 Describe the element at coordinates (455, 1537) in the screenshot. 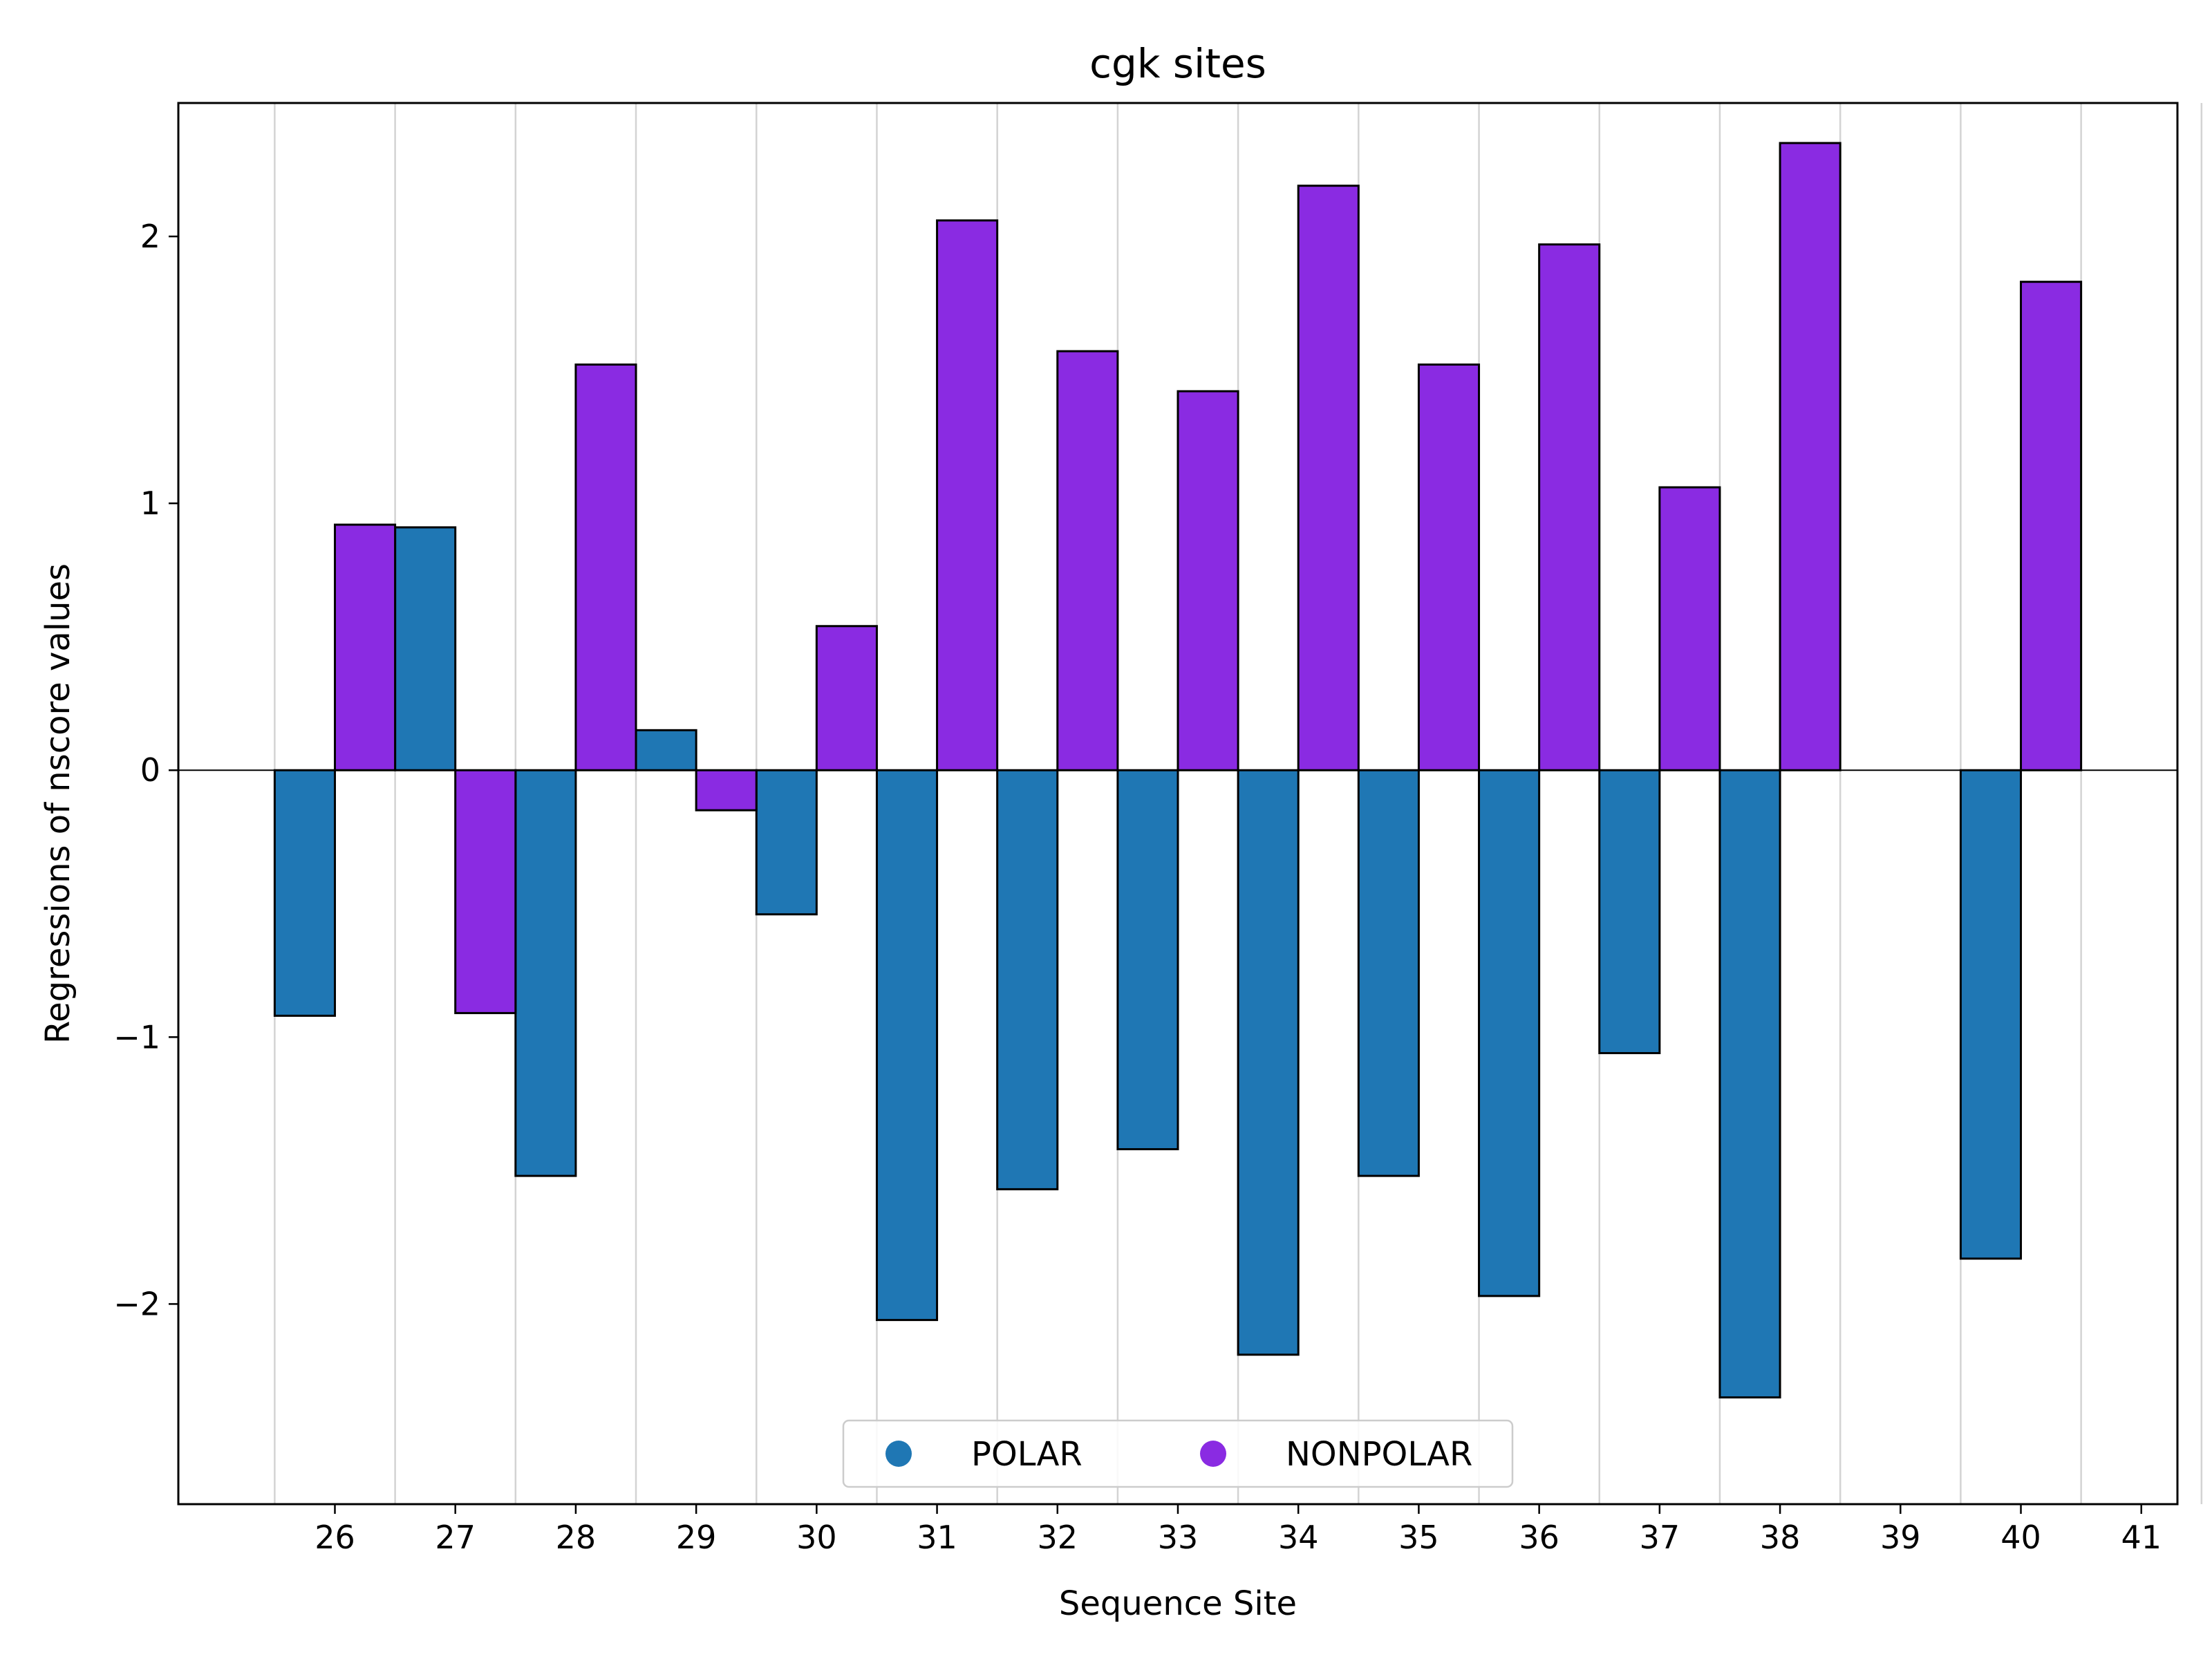

I see `x-tick-label: 27` at that location.